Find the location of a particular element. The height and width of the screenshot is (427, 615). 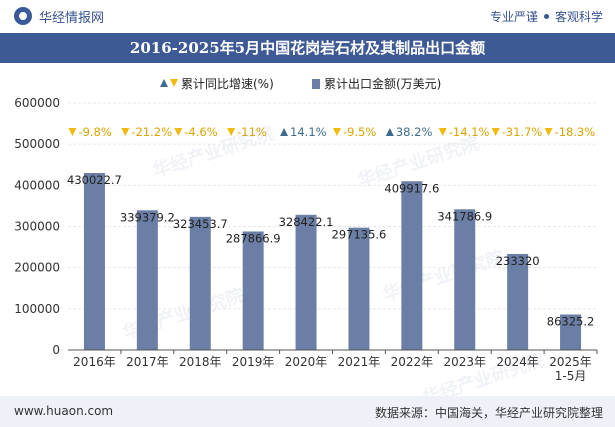

x-tick-label: 2019年 is located at coordinates (253, 362).